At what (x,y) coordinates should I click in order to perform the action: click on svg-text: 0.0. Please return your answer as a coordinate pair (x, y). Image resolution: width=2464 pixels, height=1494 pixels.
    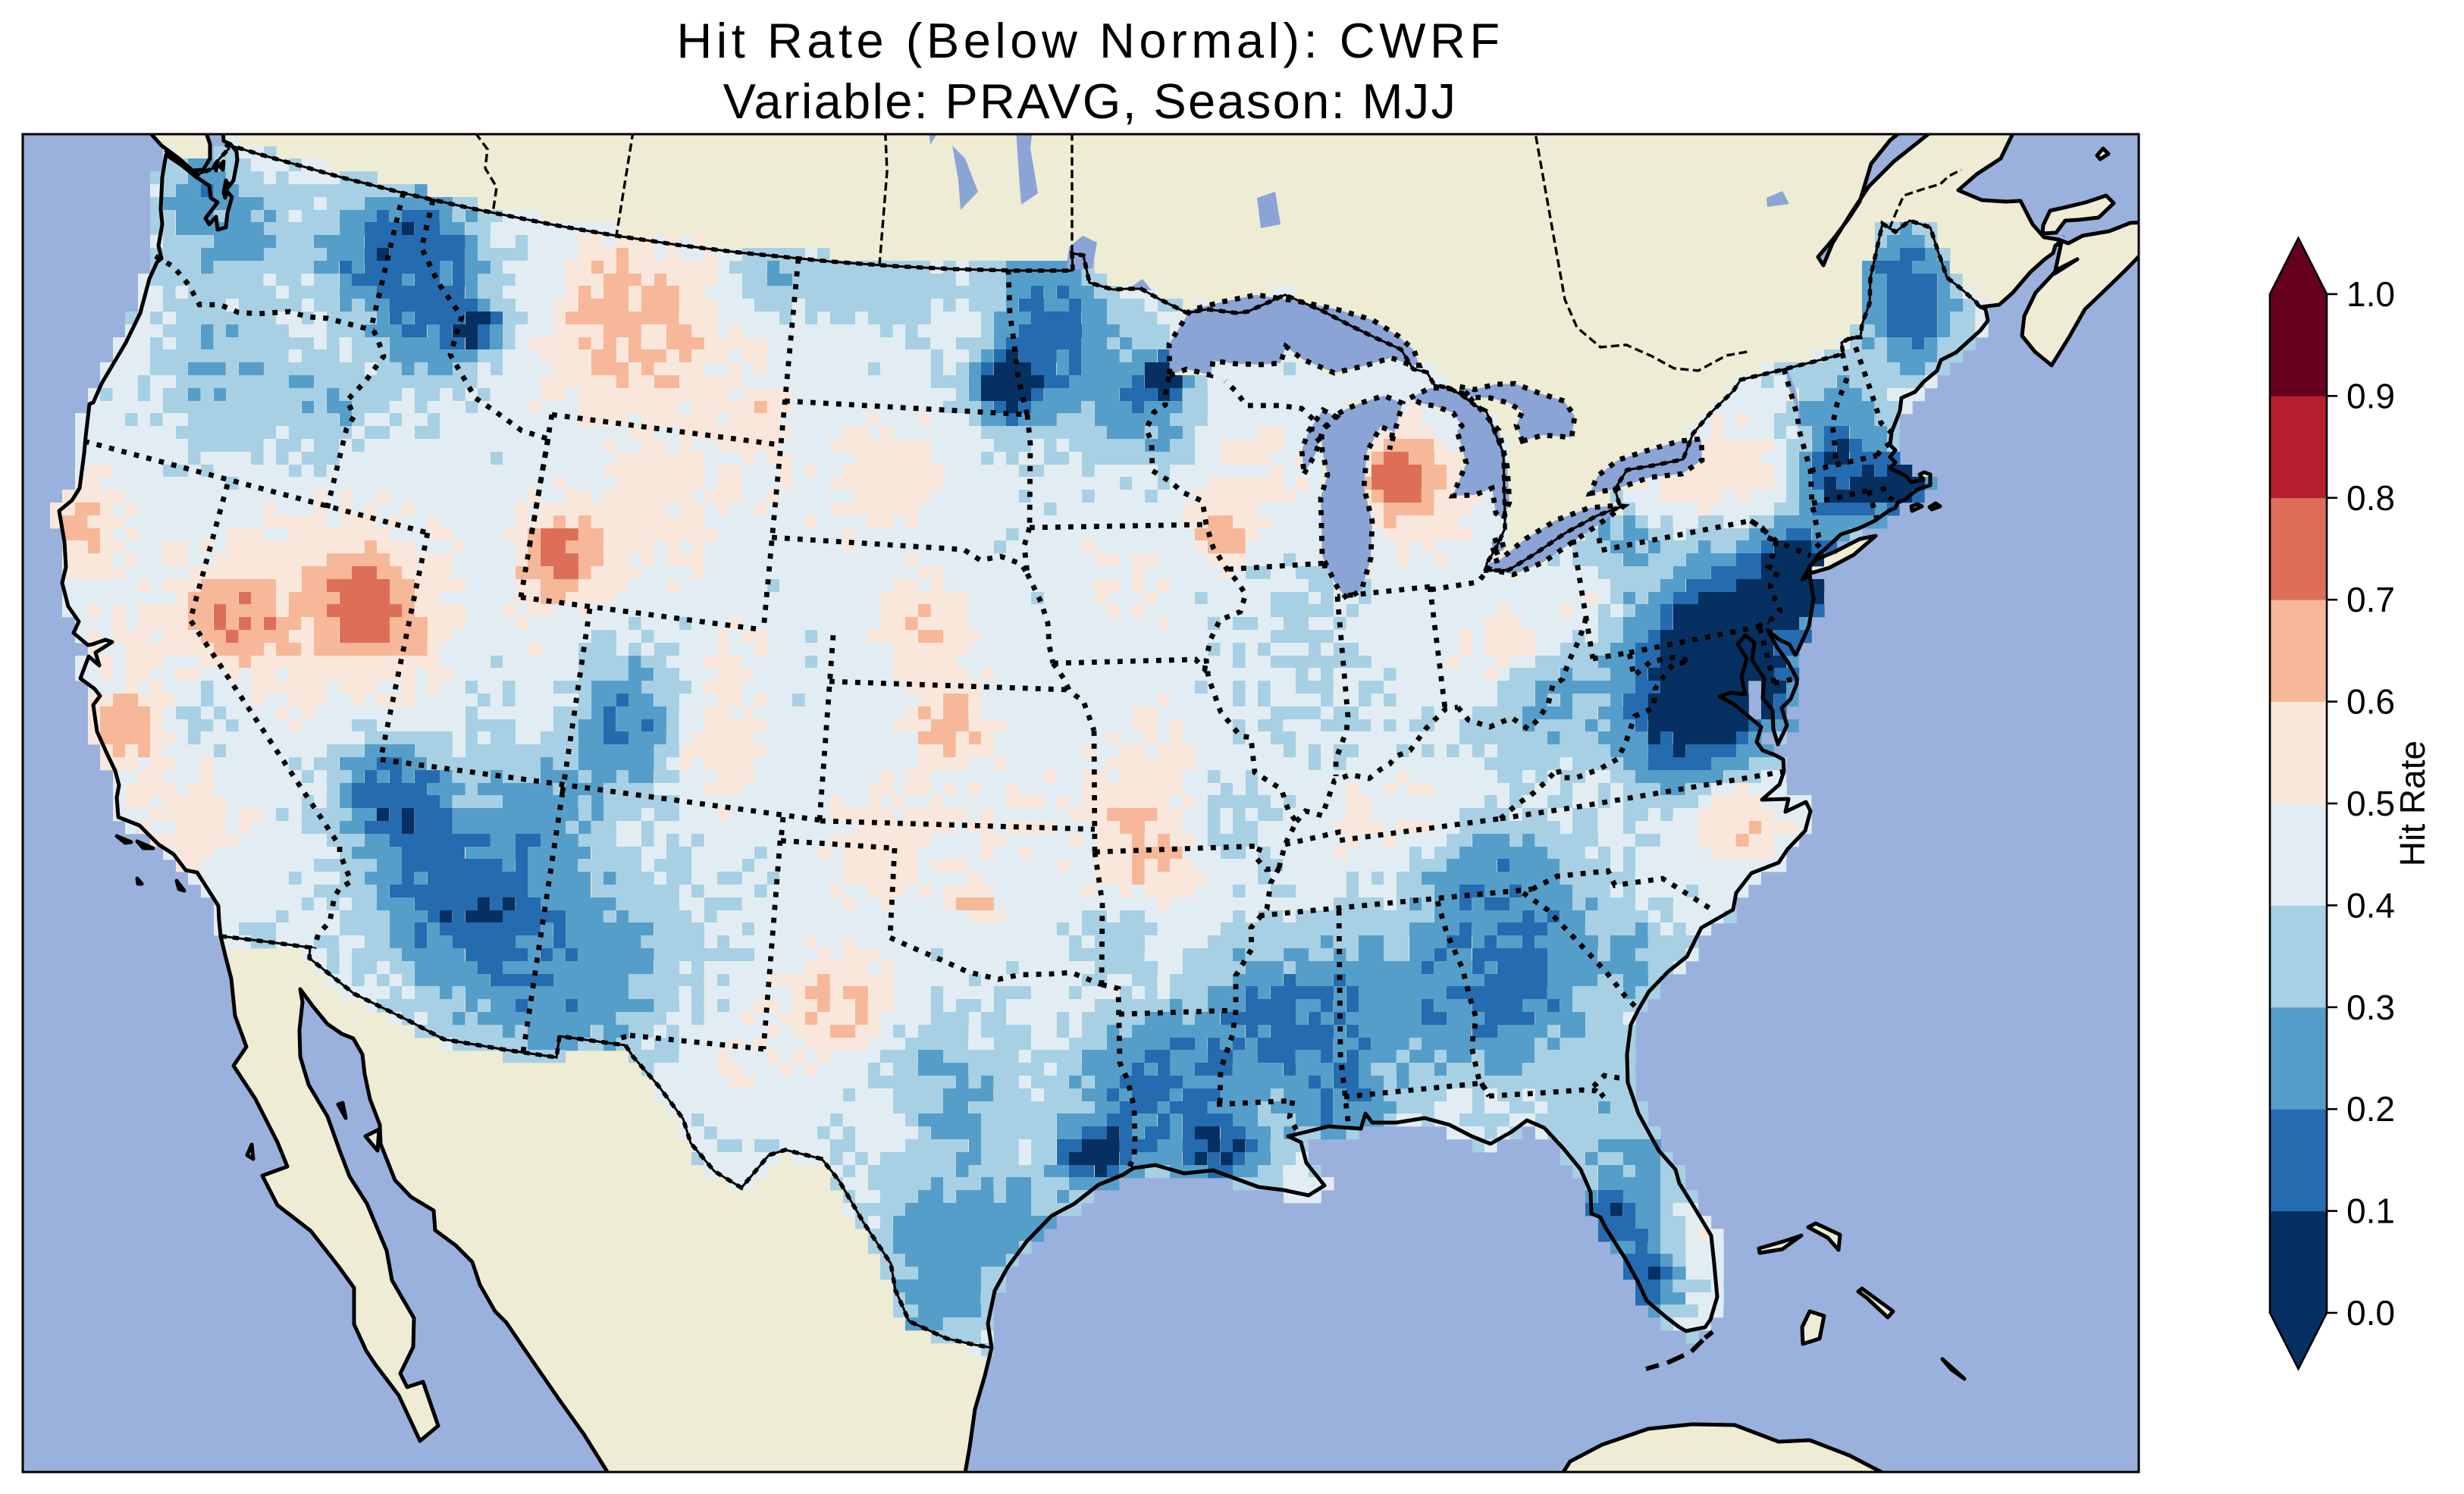
    Looking at the image, I should click on (2370, 1313).